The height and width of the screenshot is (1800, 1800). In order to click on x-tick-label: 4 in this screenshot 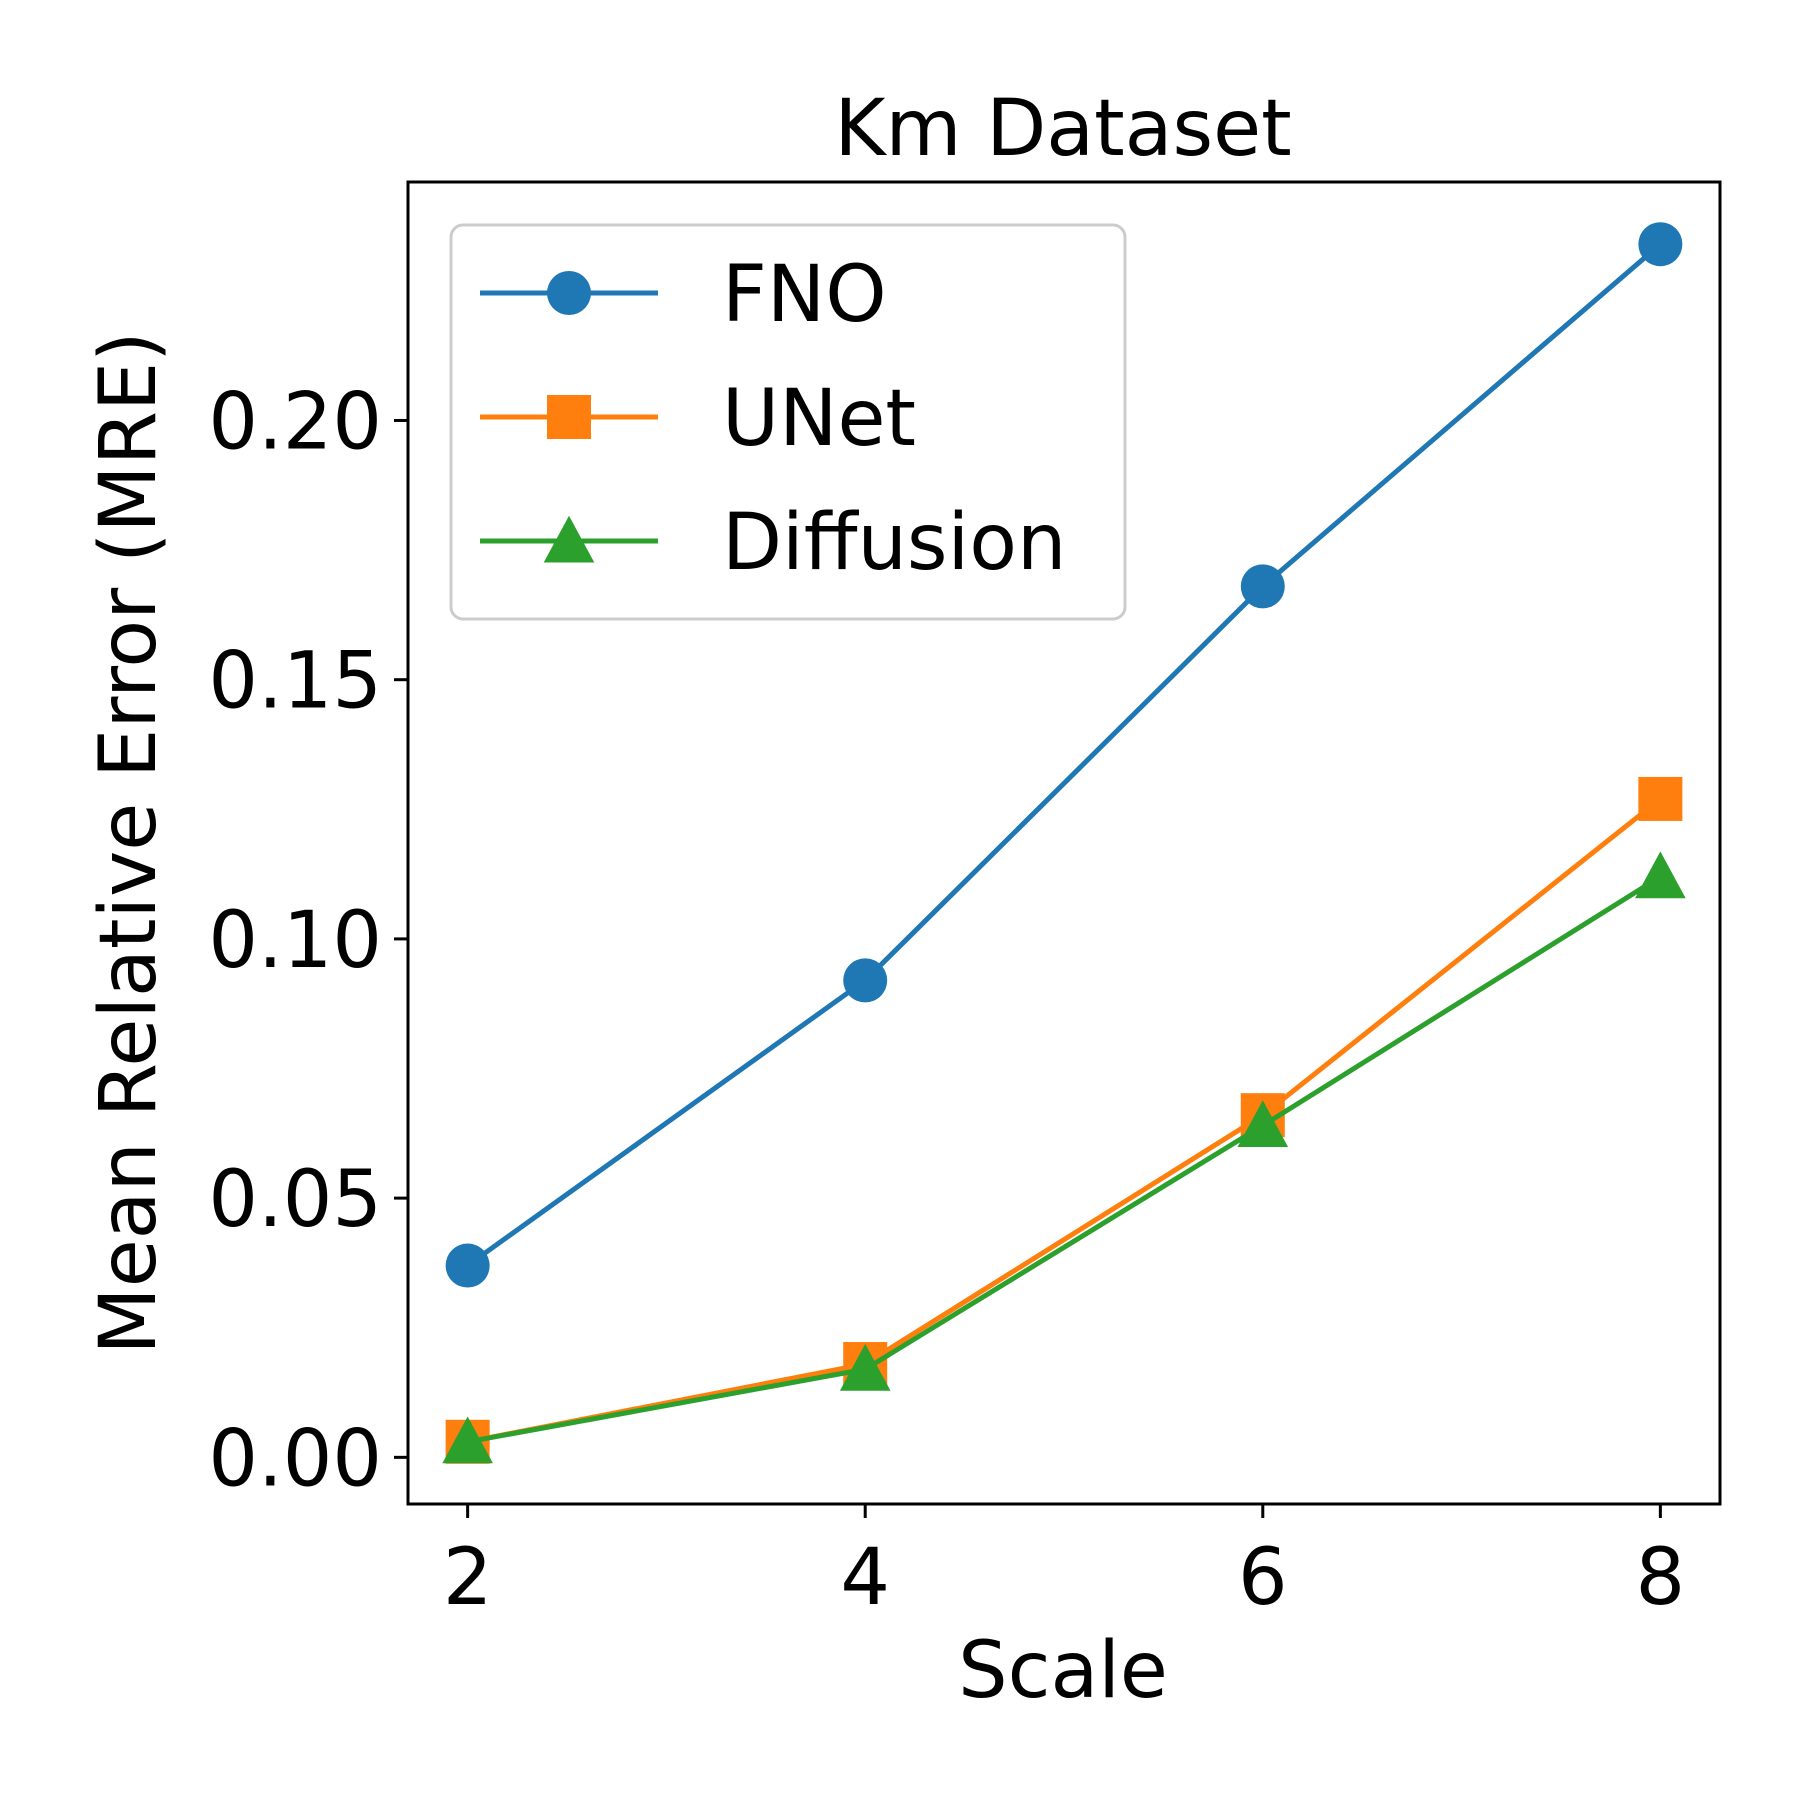, I will do `click(865, 1578)`.